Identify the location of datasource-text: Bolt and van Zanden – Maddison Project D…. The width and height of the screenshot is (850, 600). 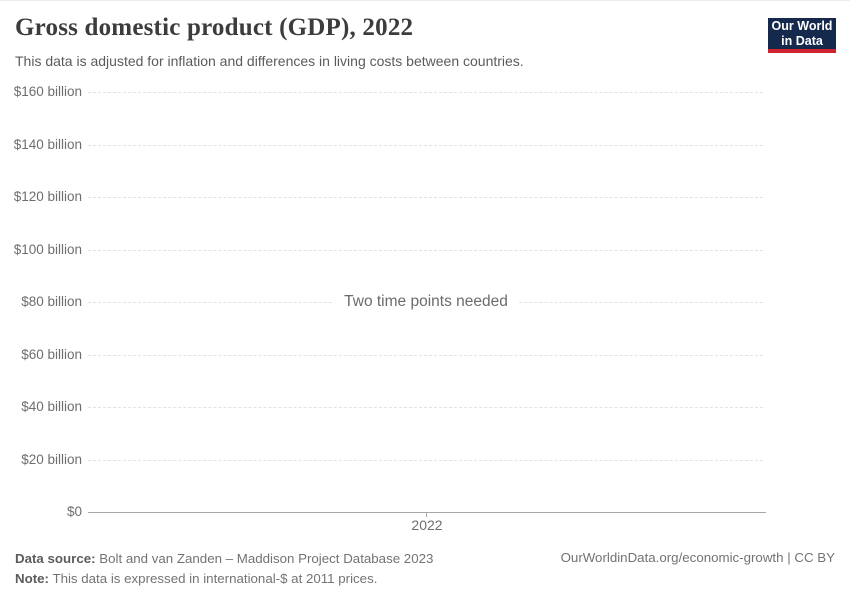
(266, 558).